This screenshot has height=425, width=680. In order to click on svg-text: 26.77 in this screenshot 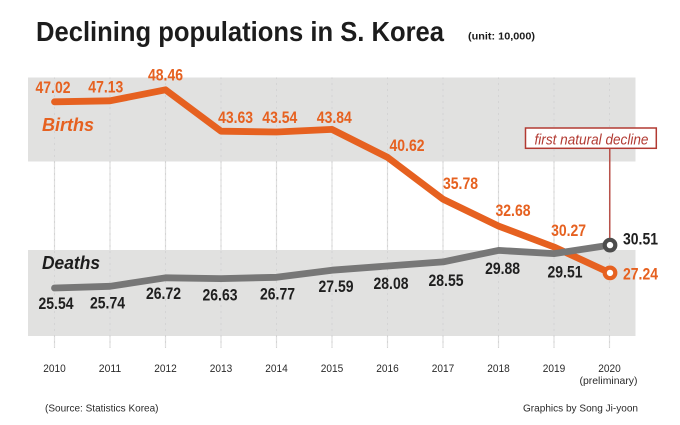, I will do `click(277, 295)`.